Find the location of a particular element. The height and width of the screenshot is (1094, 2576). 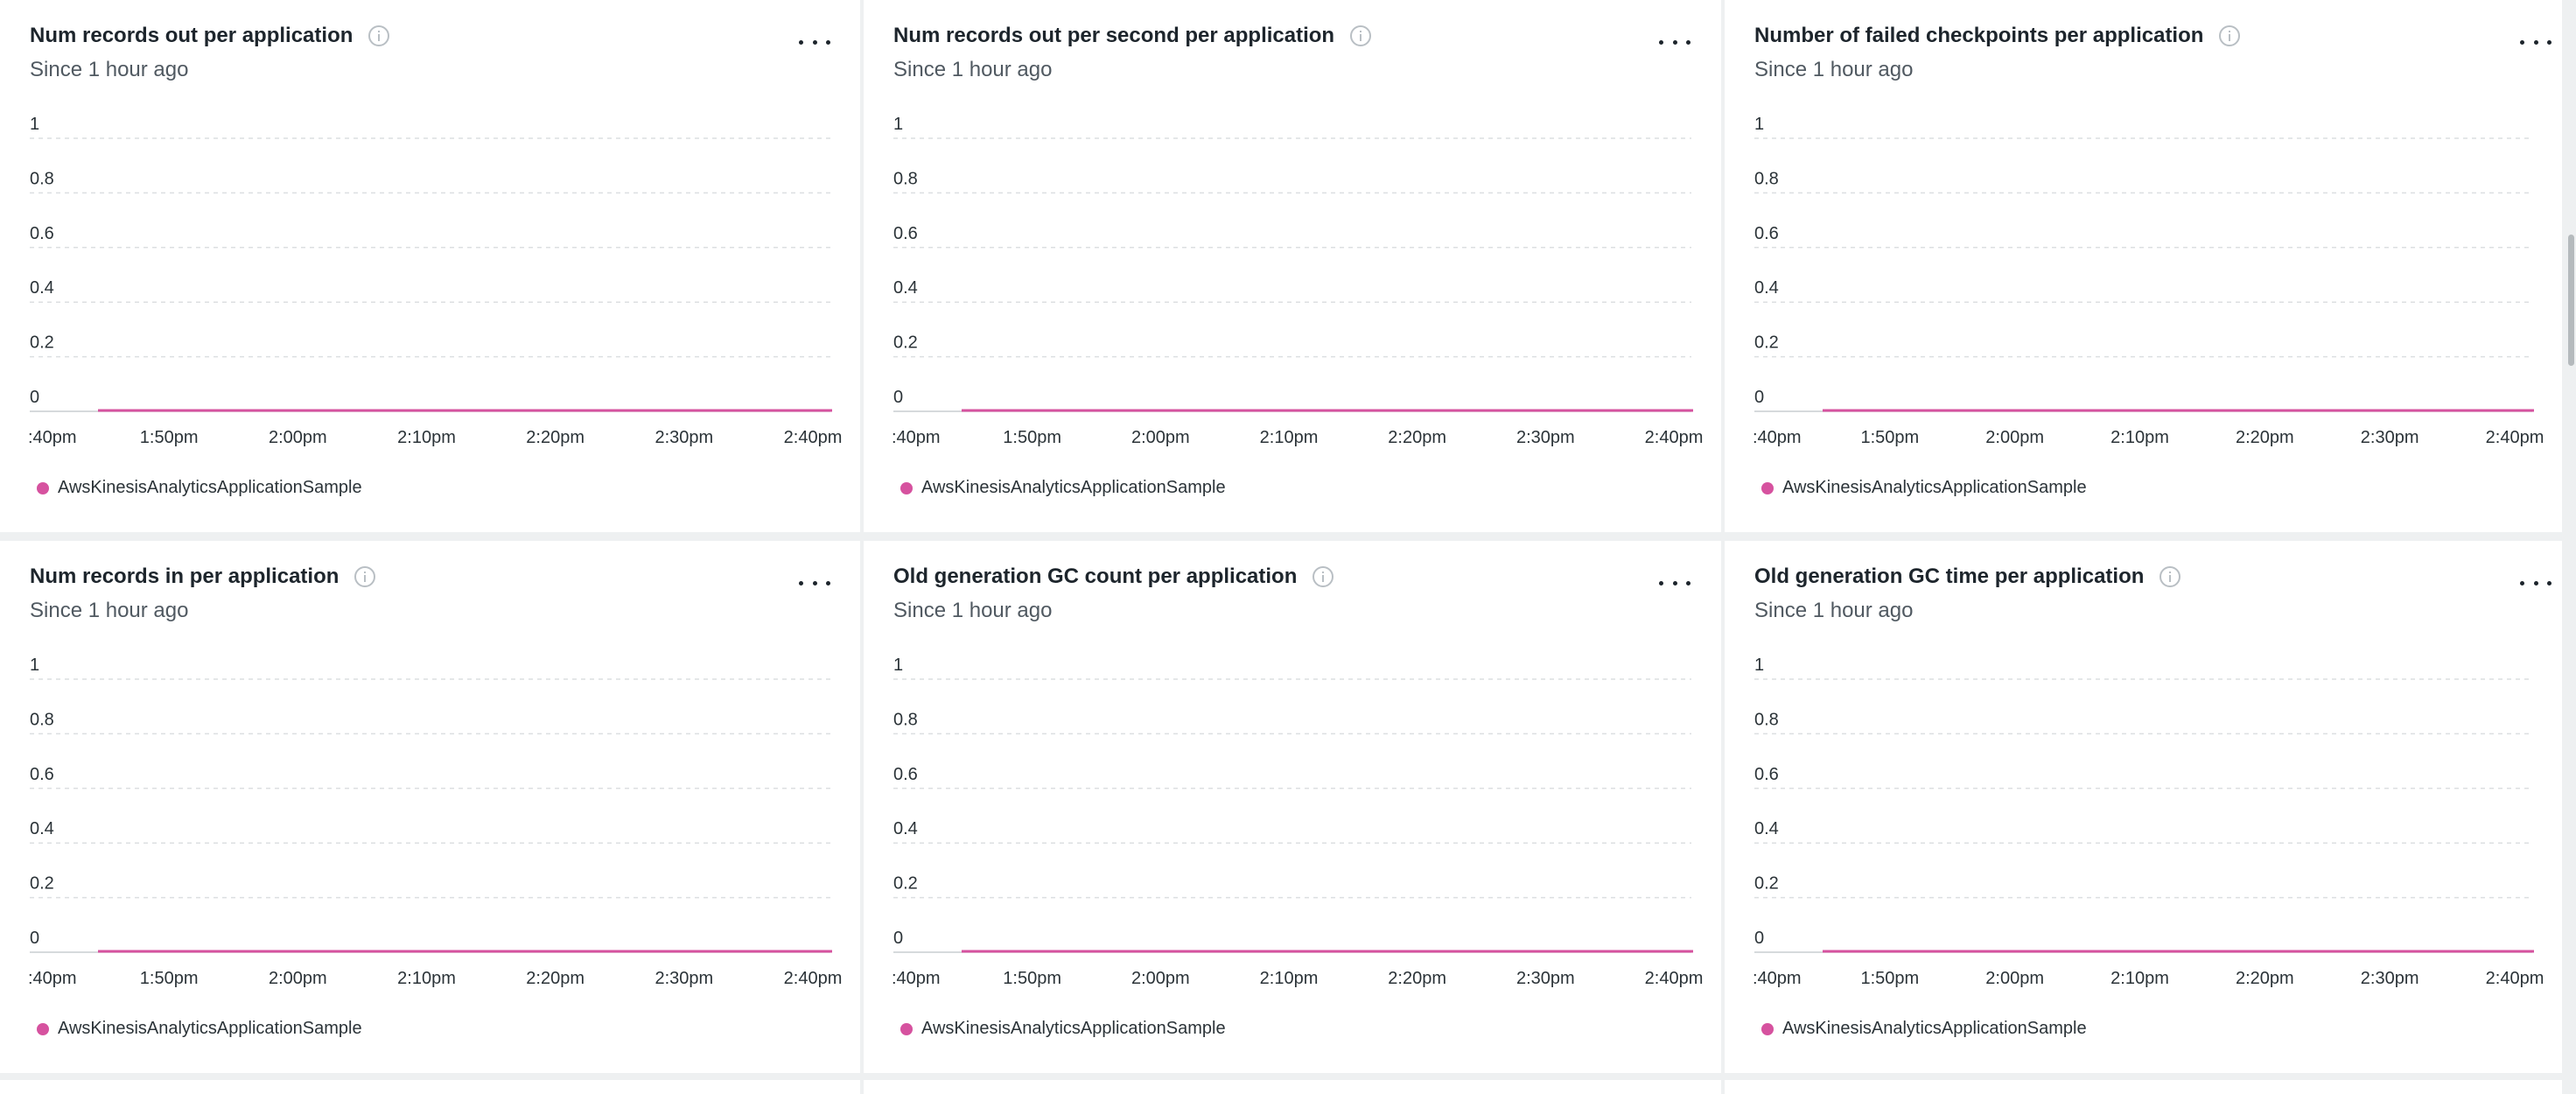

chart-title-text: Old generation GC time per application is located at coordinates (1949, 577).